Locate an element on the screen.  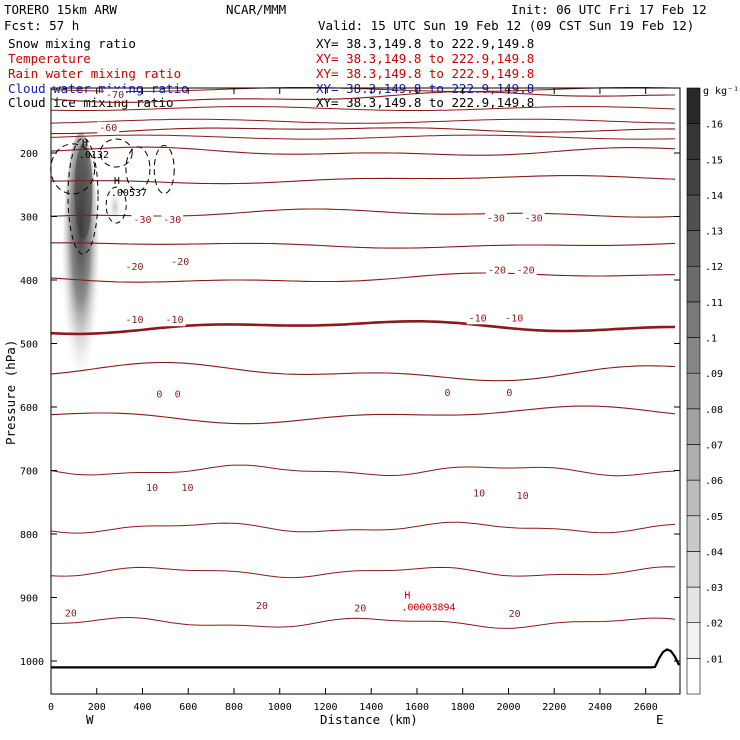
x-tick-label: 2600 is located at coordinates (646, 707).